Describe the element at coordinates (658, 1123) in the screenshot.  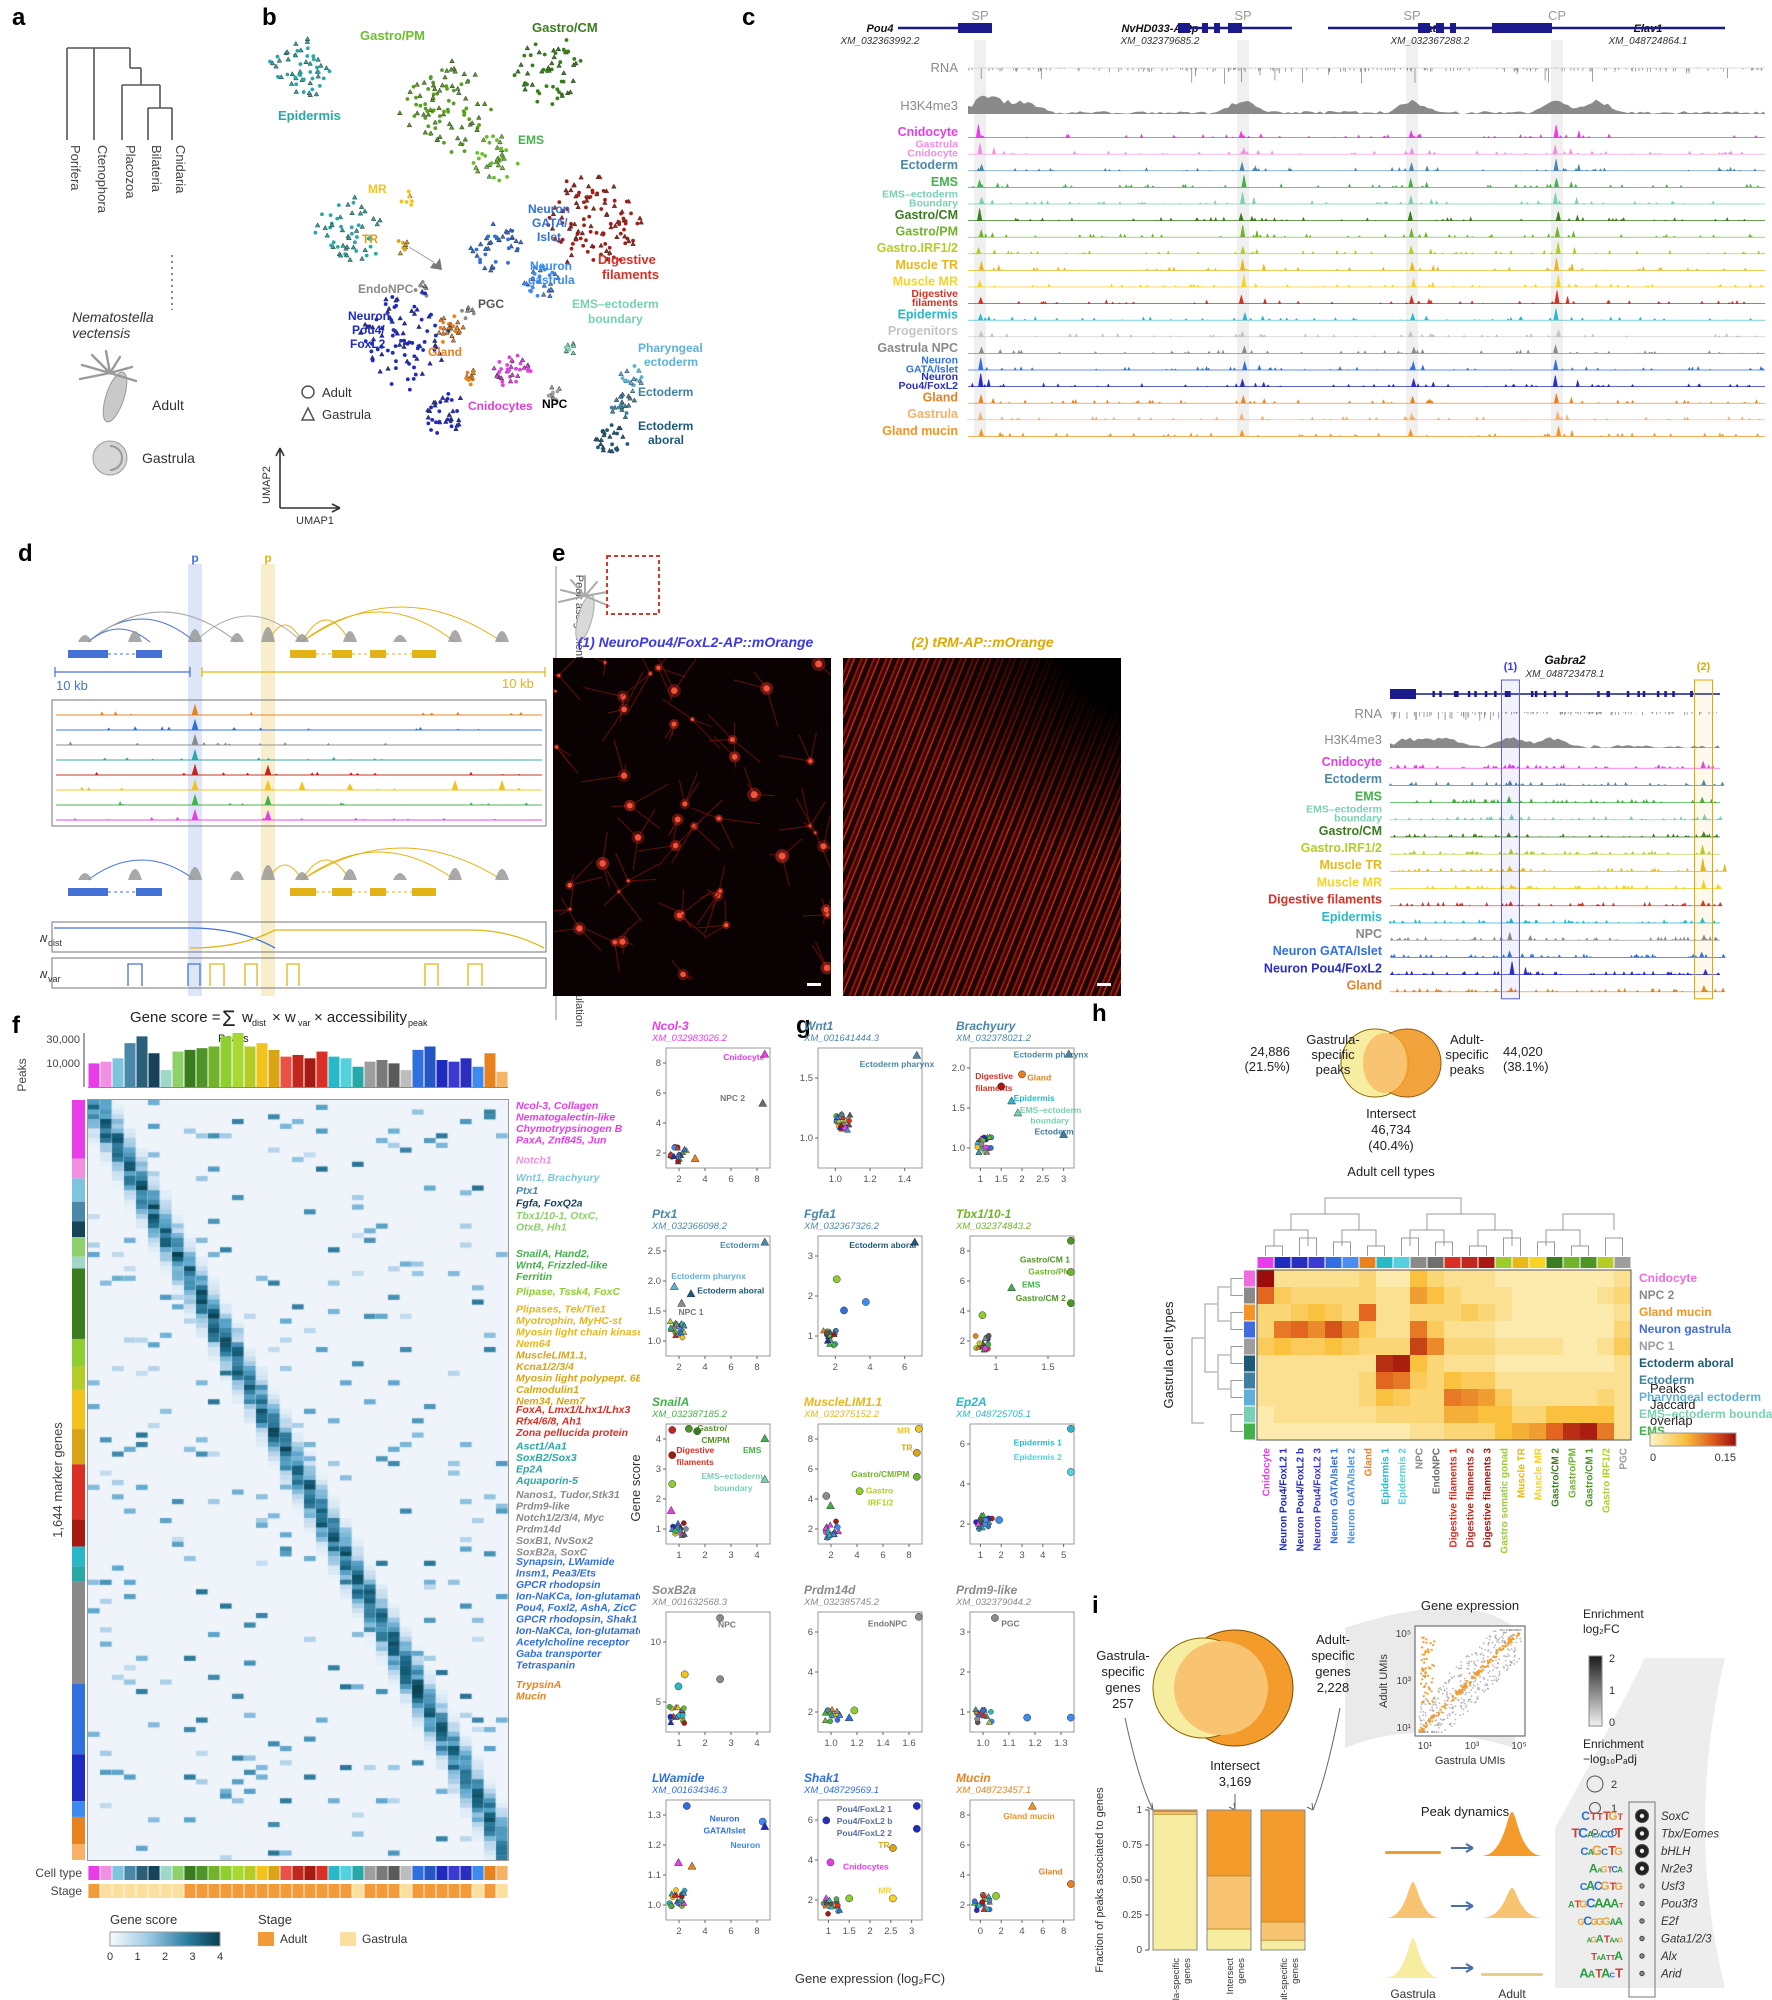
I see `y-tick: 4` at that location.